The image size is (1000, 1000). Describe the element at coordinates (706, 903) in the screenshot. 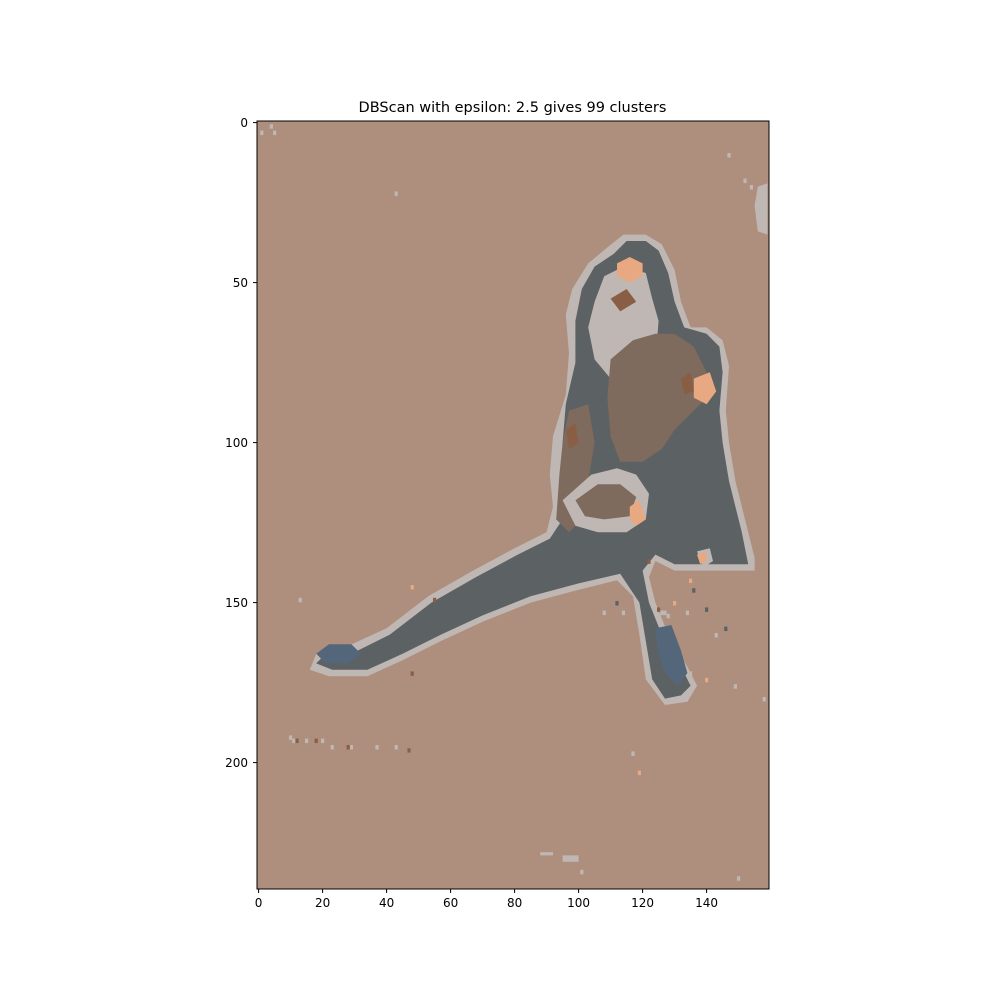

I see `x-tick-label: 140` at that location.